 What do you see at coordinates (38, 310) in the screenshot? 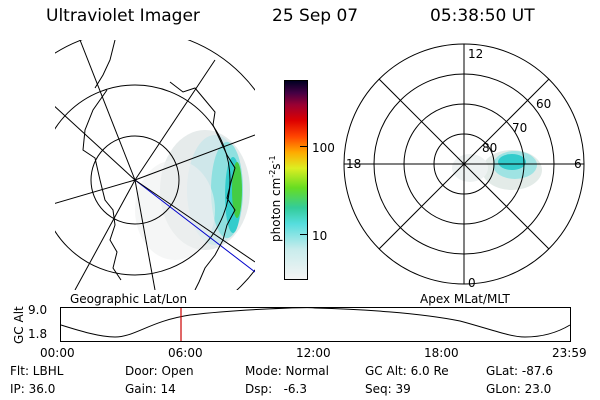
I see `altitude-ytick-high: 9.0` at bounding box center [38, 310].